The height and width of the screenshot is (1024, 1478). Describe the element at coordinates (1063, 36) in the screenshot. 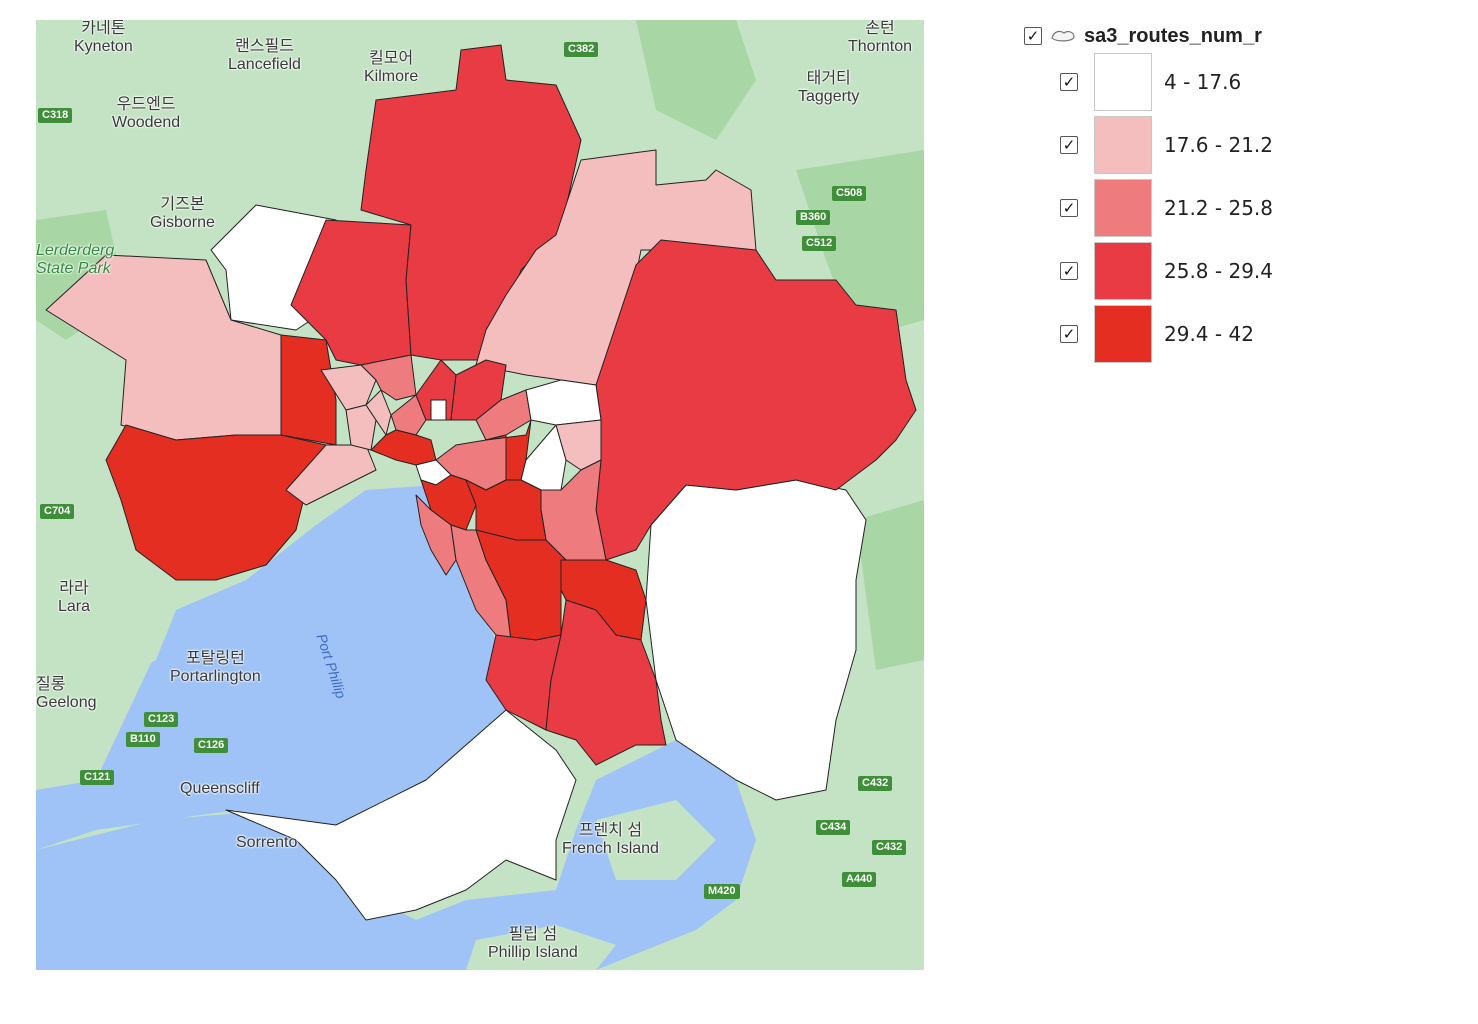

I see `polygon-layer-icon` at that location.